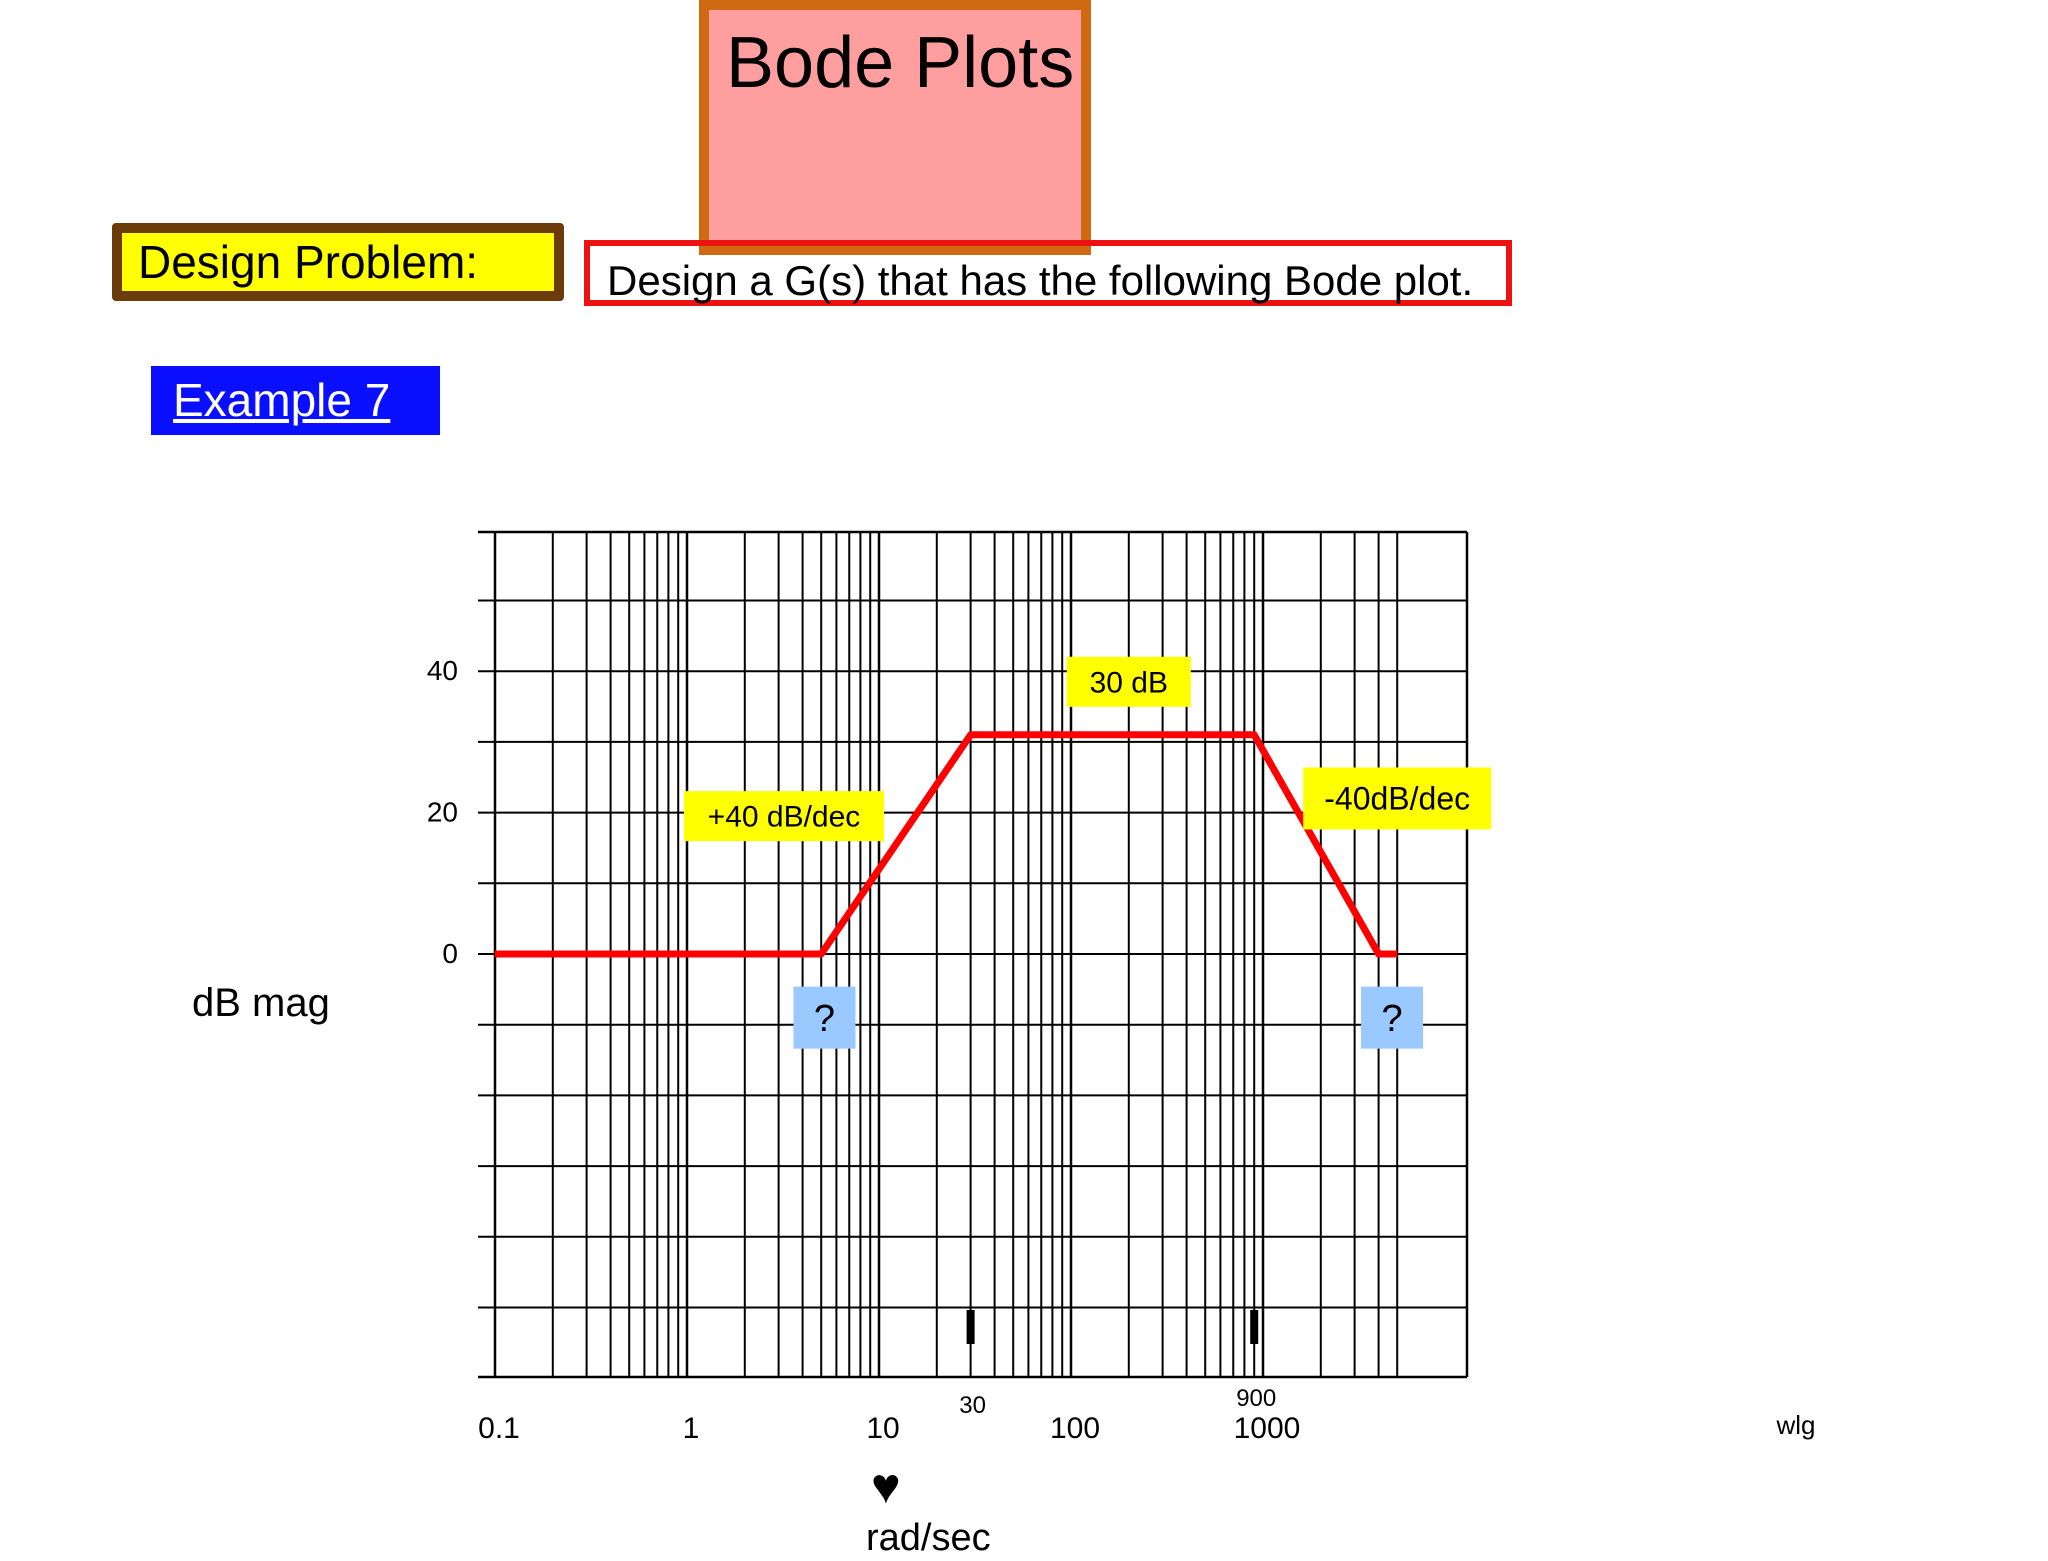  Describe the element at coordinates (882, 1428) in the screenshot. I see `x-tick-label: 10` at that location.